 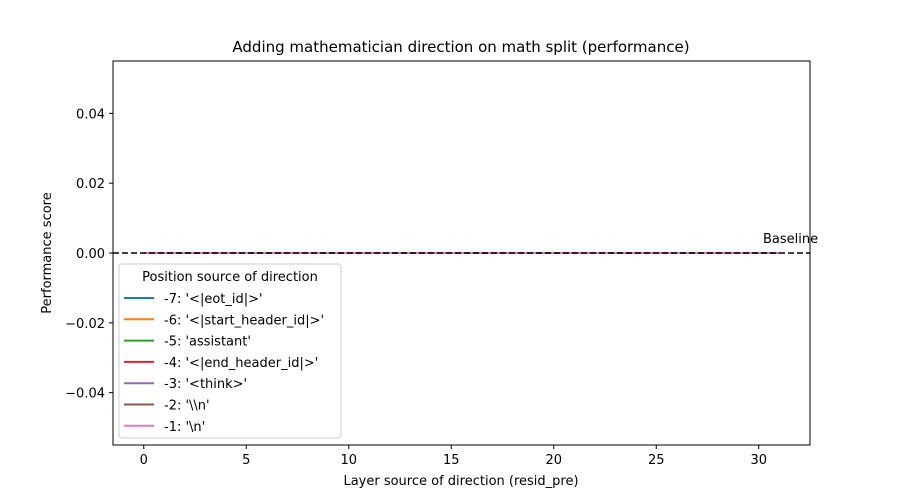 I want to click on legend-entry: -1: '\n', so click(x=184, y=427).